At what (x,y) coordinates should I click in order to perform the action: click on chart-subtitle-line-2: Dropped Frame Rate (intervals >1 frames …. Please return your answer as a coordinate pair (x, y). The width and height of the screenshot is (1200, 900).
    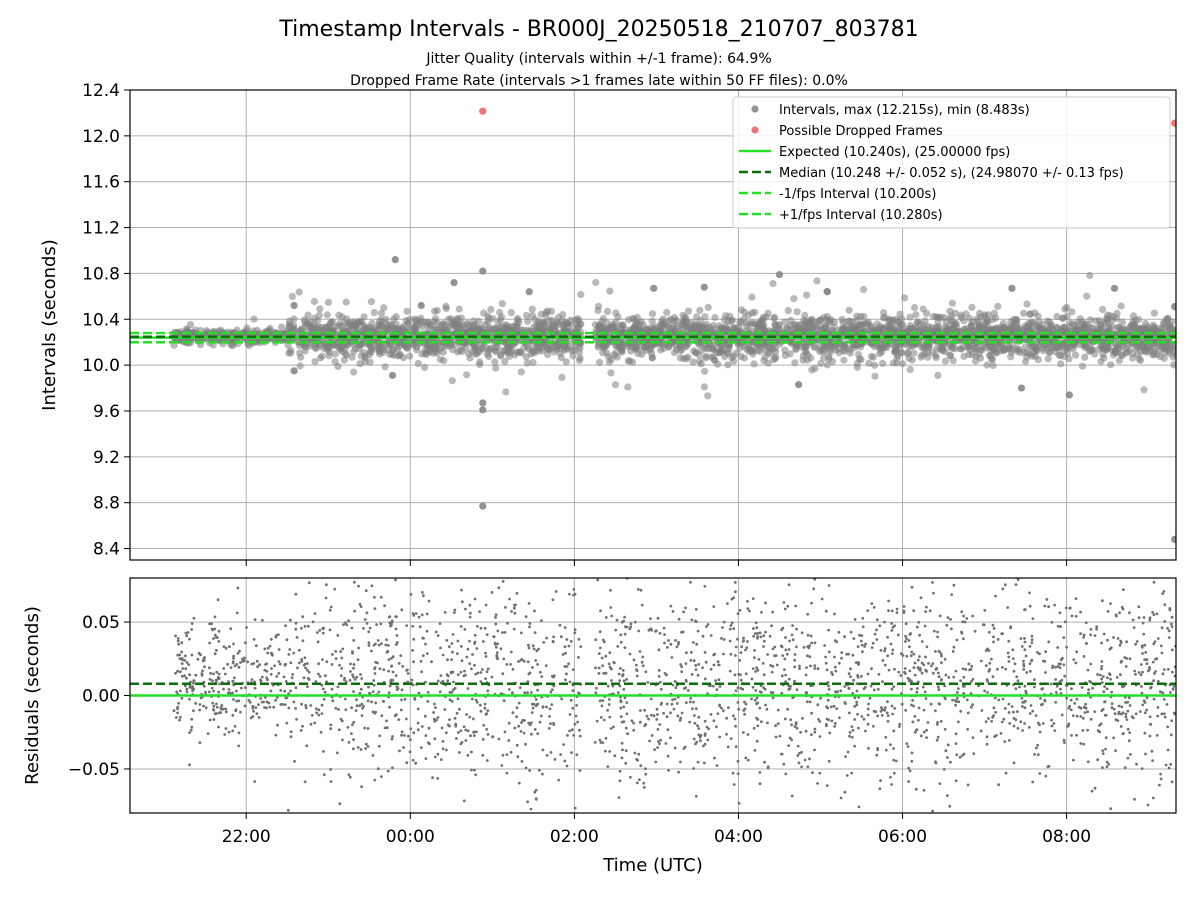
    Looking at the image, I should click on (599, 81).